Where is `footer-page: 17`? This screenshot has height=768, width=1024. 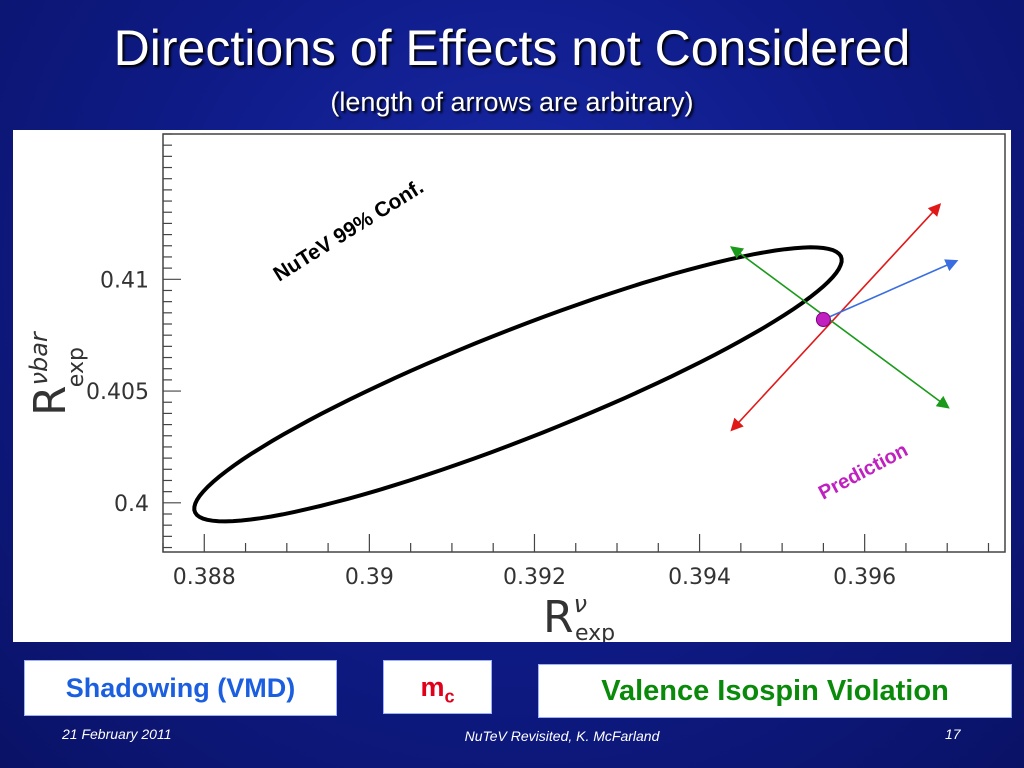
footer-page: 17 is located at coordinates (953, 734).